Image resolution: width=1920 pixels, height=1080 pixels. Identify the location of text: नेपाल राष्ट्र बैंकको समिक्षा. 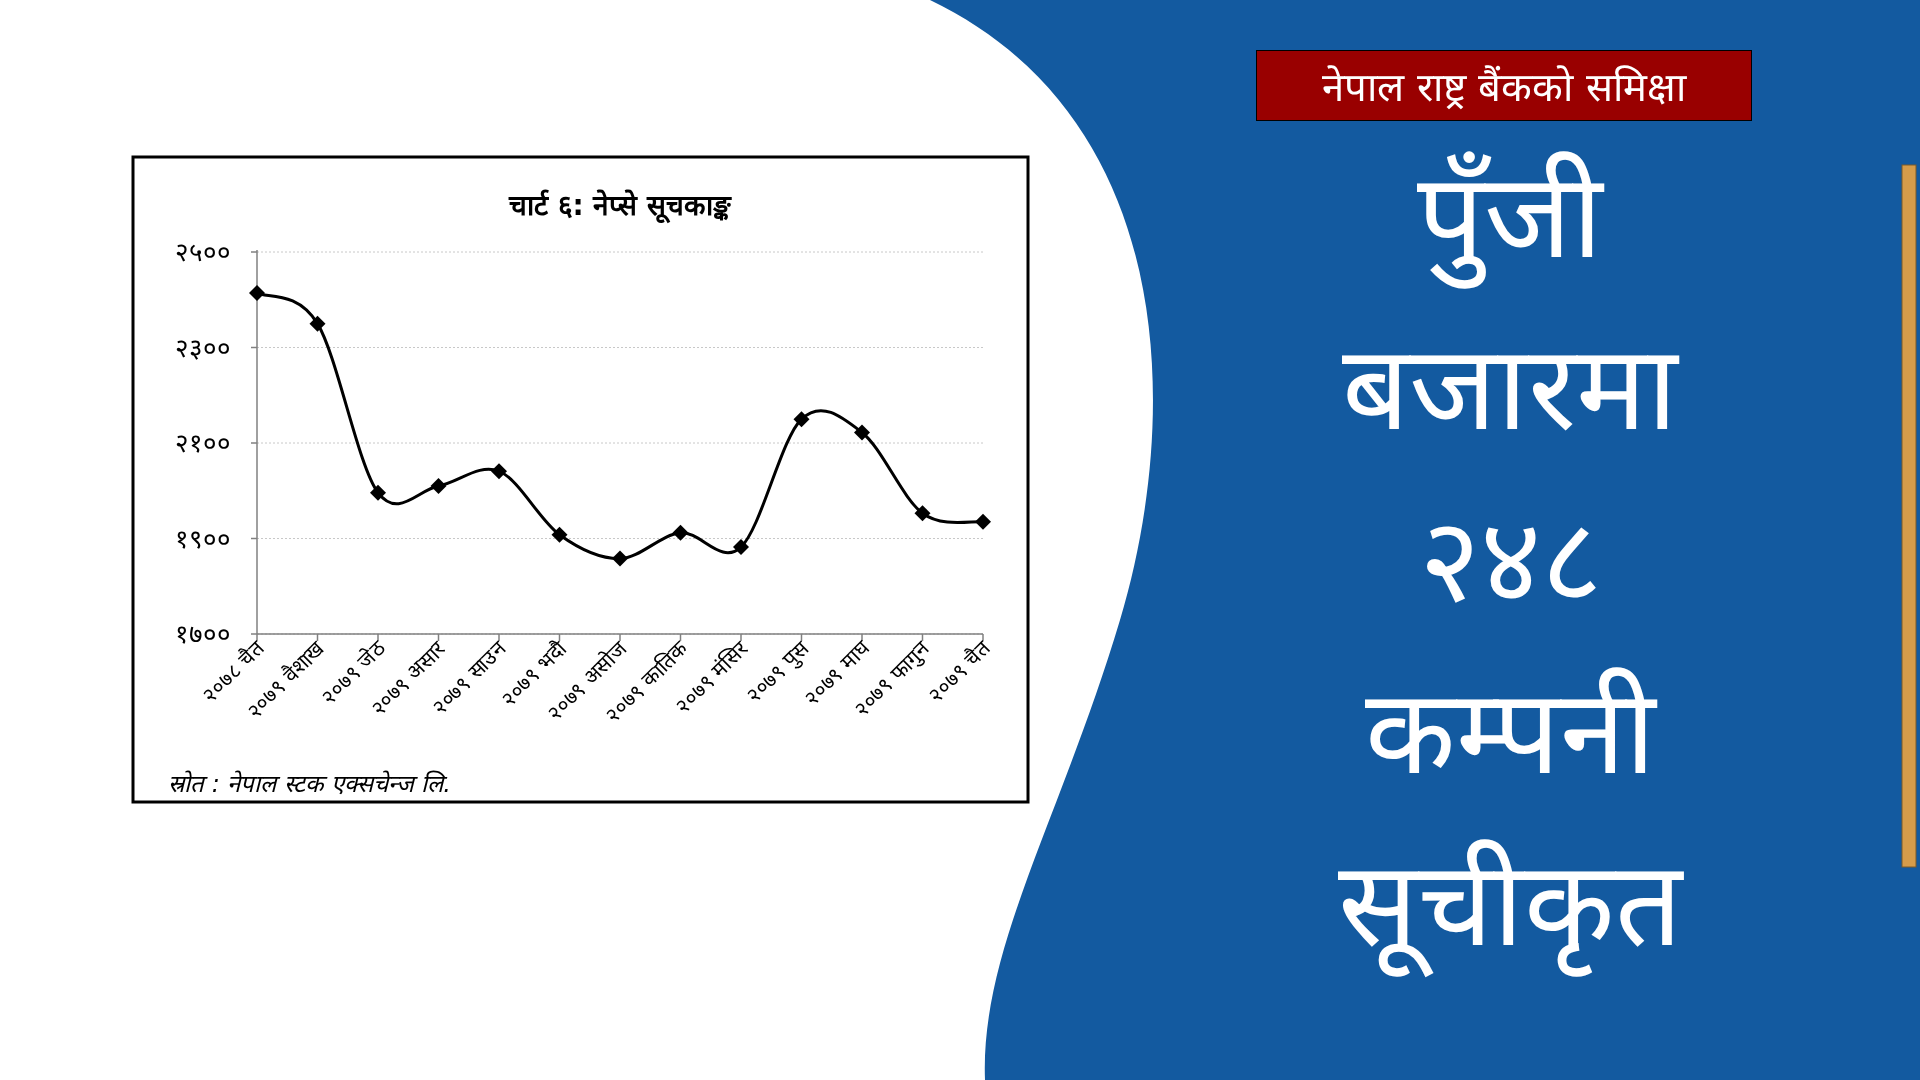
(1504, 85).